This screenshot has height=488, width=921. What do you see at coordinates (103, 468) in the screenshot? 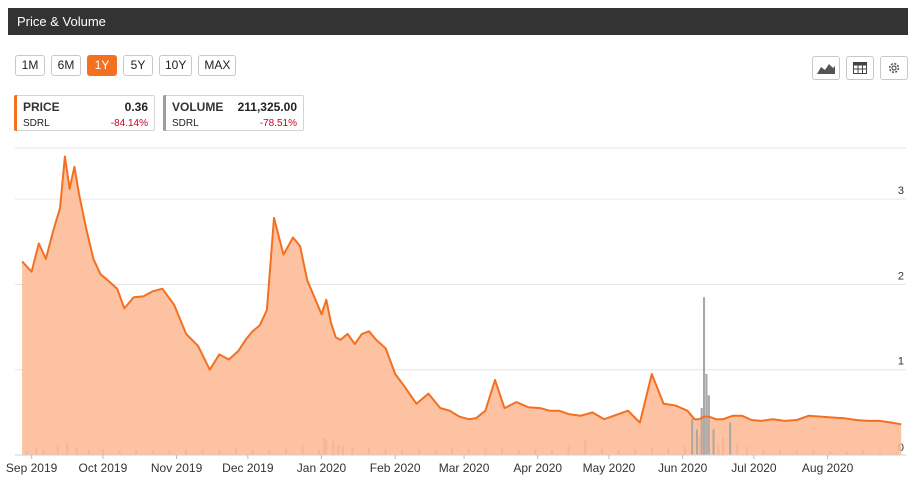
I see `x-tick-label: Oct 2019` at bounding box center [103, 468].